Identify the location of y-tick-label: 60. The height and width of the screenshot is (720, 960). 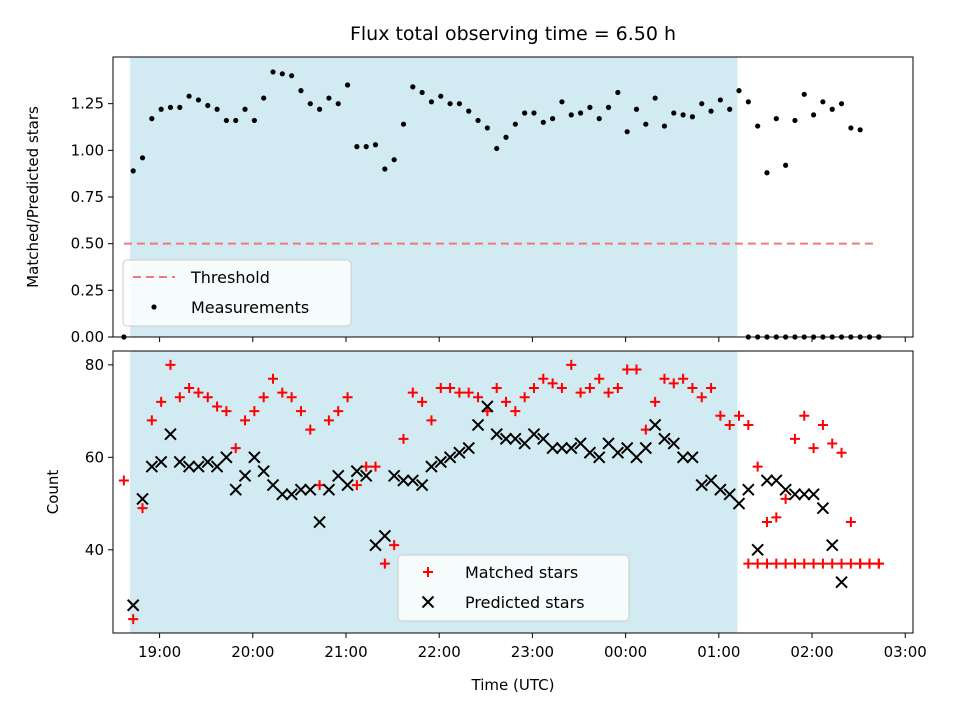
(94, 457).